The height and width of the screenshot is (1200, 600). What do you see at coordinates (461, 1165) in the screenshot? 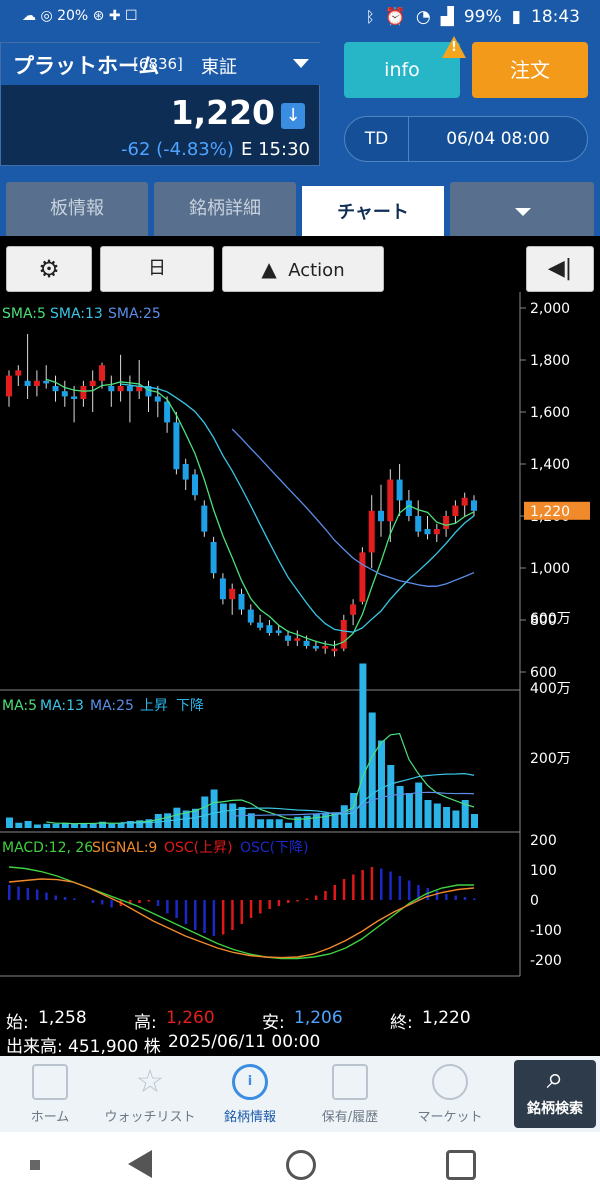
I see `overview-icon` at bounding box center [461, 1165].